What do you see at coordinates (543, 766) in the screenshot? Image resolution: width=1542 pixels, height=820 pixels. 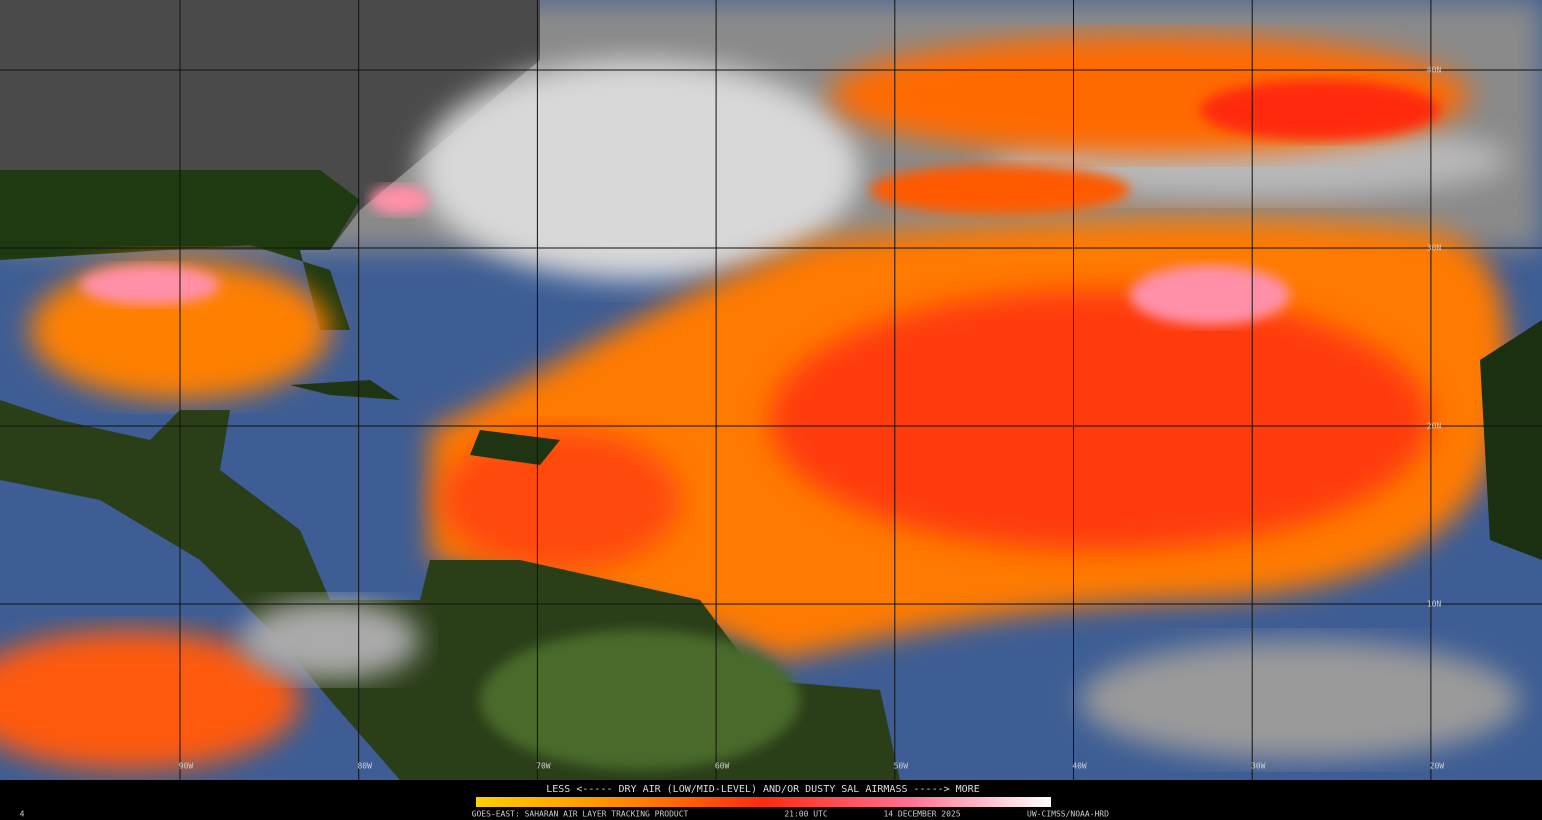 I see `longitude-label: 70W` at bounding box center [543, 766].